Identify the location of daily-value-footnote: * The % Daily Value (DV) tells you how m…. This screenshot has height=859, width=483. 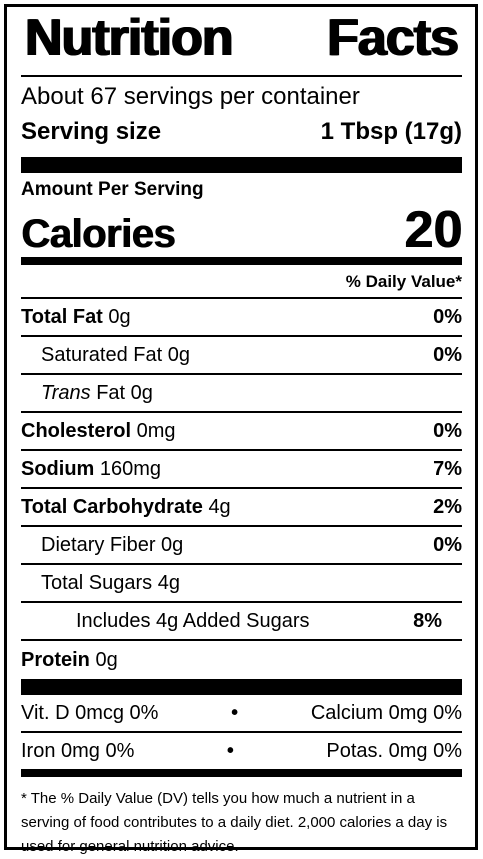
(234, 822).